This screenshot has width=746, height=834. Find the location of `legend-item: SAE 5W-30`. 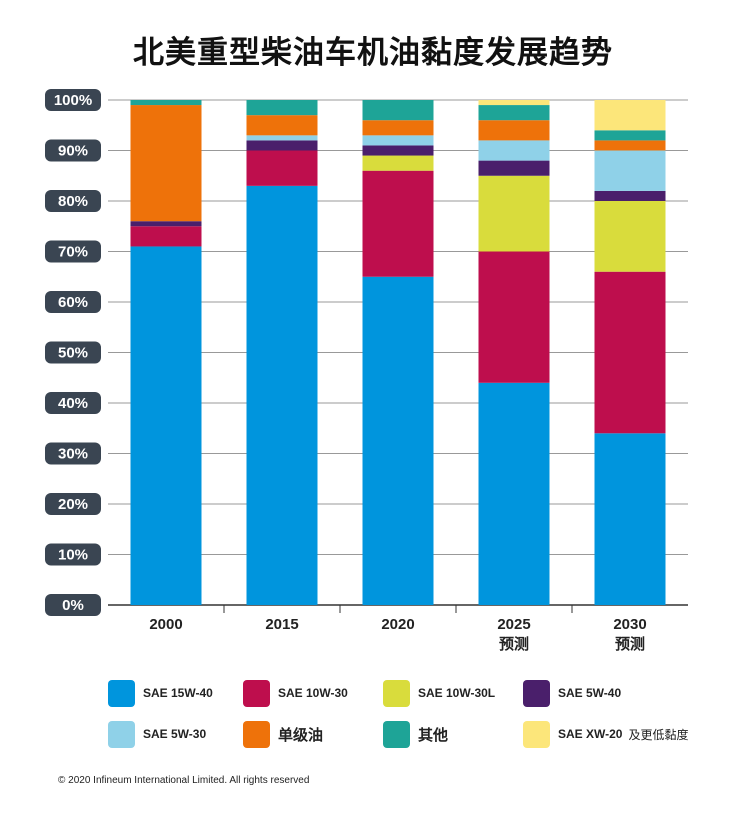

legend-item: SAE 5W-30 is located at coordinates (157, 734).